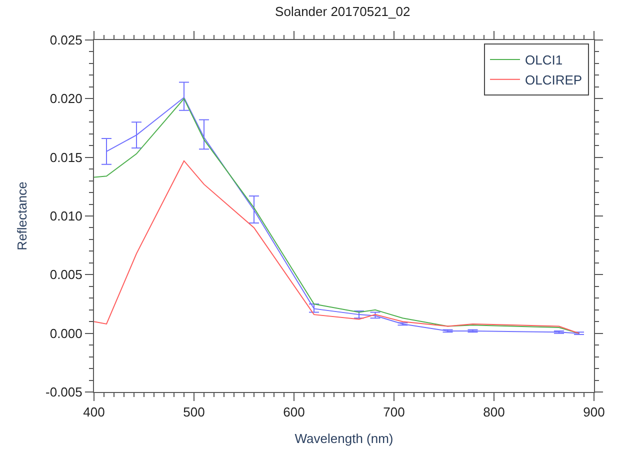 This screenshot has height=456, width=623. Describe the element at coordinates (294, 412) in the screenshot. I see `x-tick-label: 600` at that location.